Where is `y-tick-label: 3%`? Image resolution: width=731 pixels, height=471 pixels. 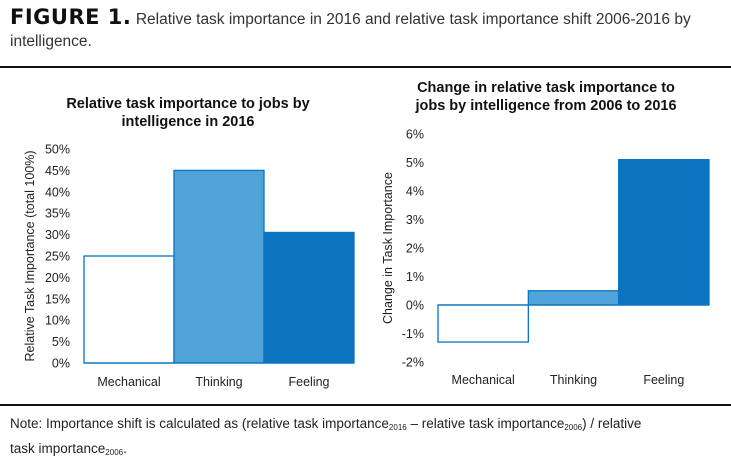
y-tick-label: 3% is located at coordinates (415, 220).